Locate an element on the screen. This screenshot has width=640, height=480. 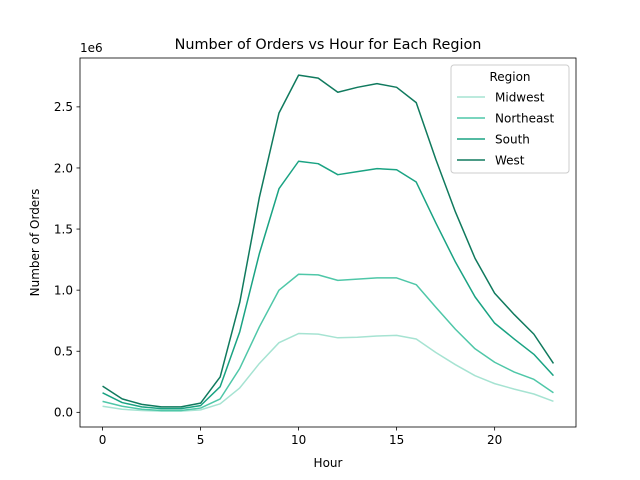
x-axis-ticks: 0 5 10 15 20 is located at coordinates (300, 437).